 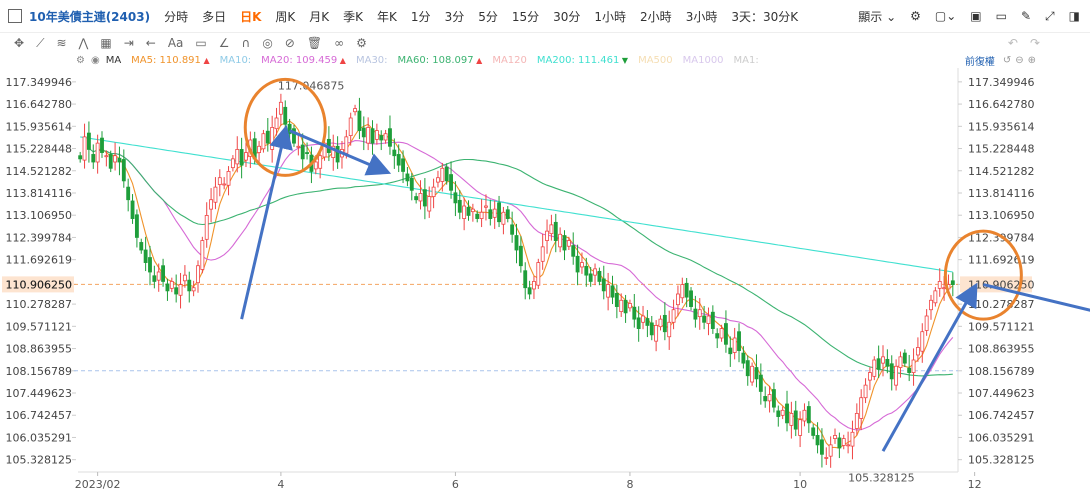 I want to click on period-tab: 3分, so click(x=454, y=16).